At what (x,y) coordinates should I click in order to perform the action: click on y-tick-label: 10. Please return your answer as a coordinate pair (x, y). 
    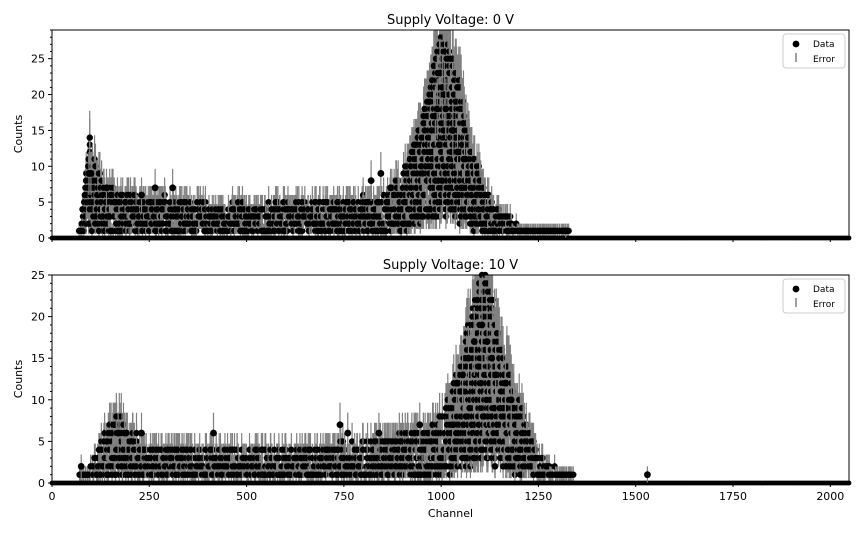
    Looking at the image, I should click on (38, 166).